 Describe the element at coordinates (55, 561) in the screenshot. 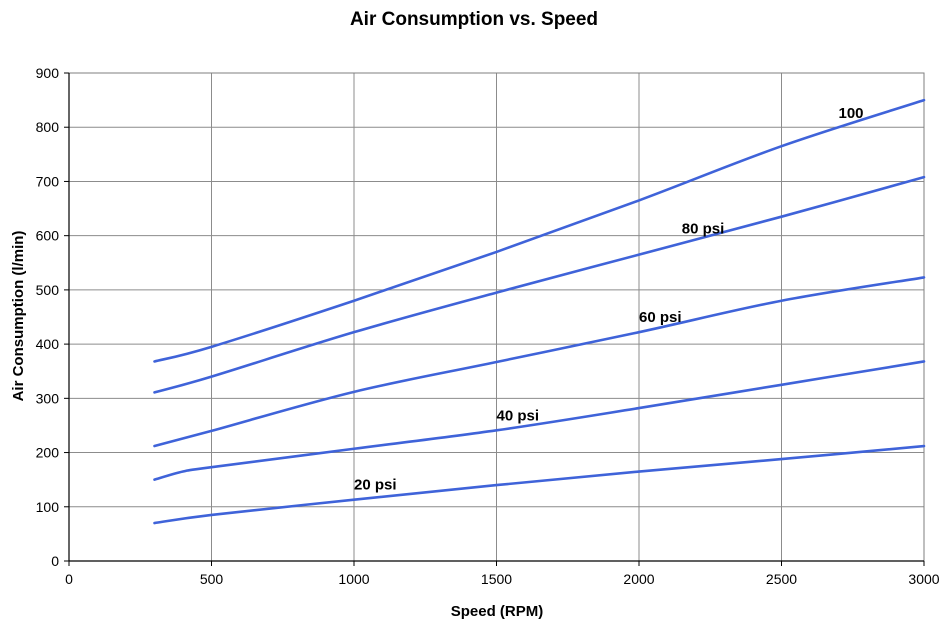

I see `y-tick-label: 0` at that location.